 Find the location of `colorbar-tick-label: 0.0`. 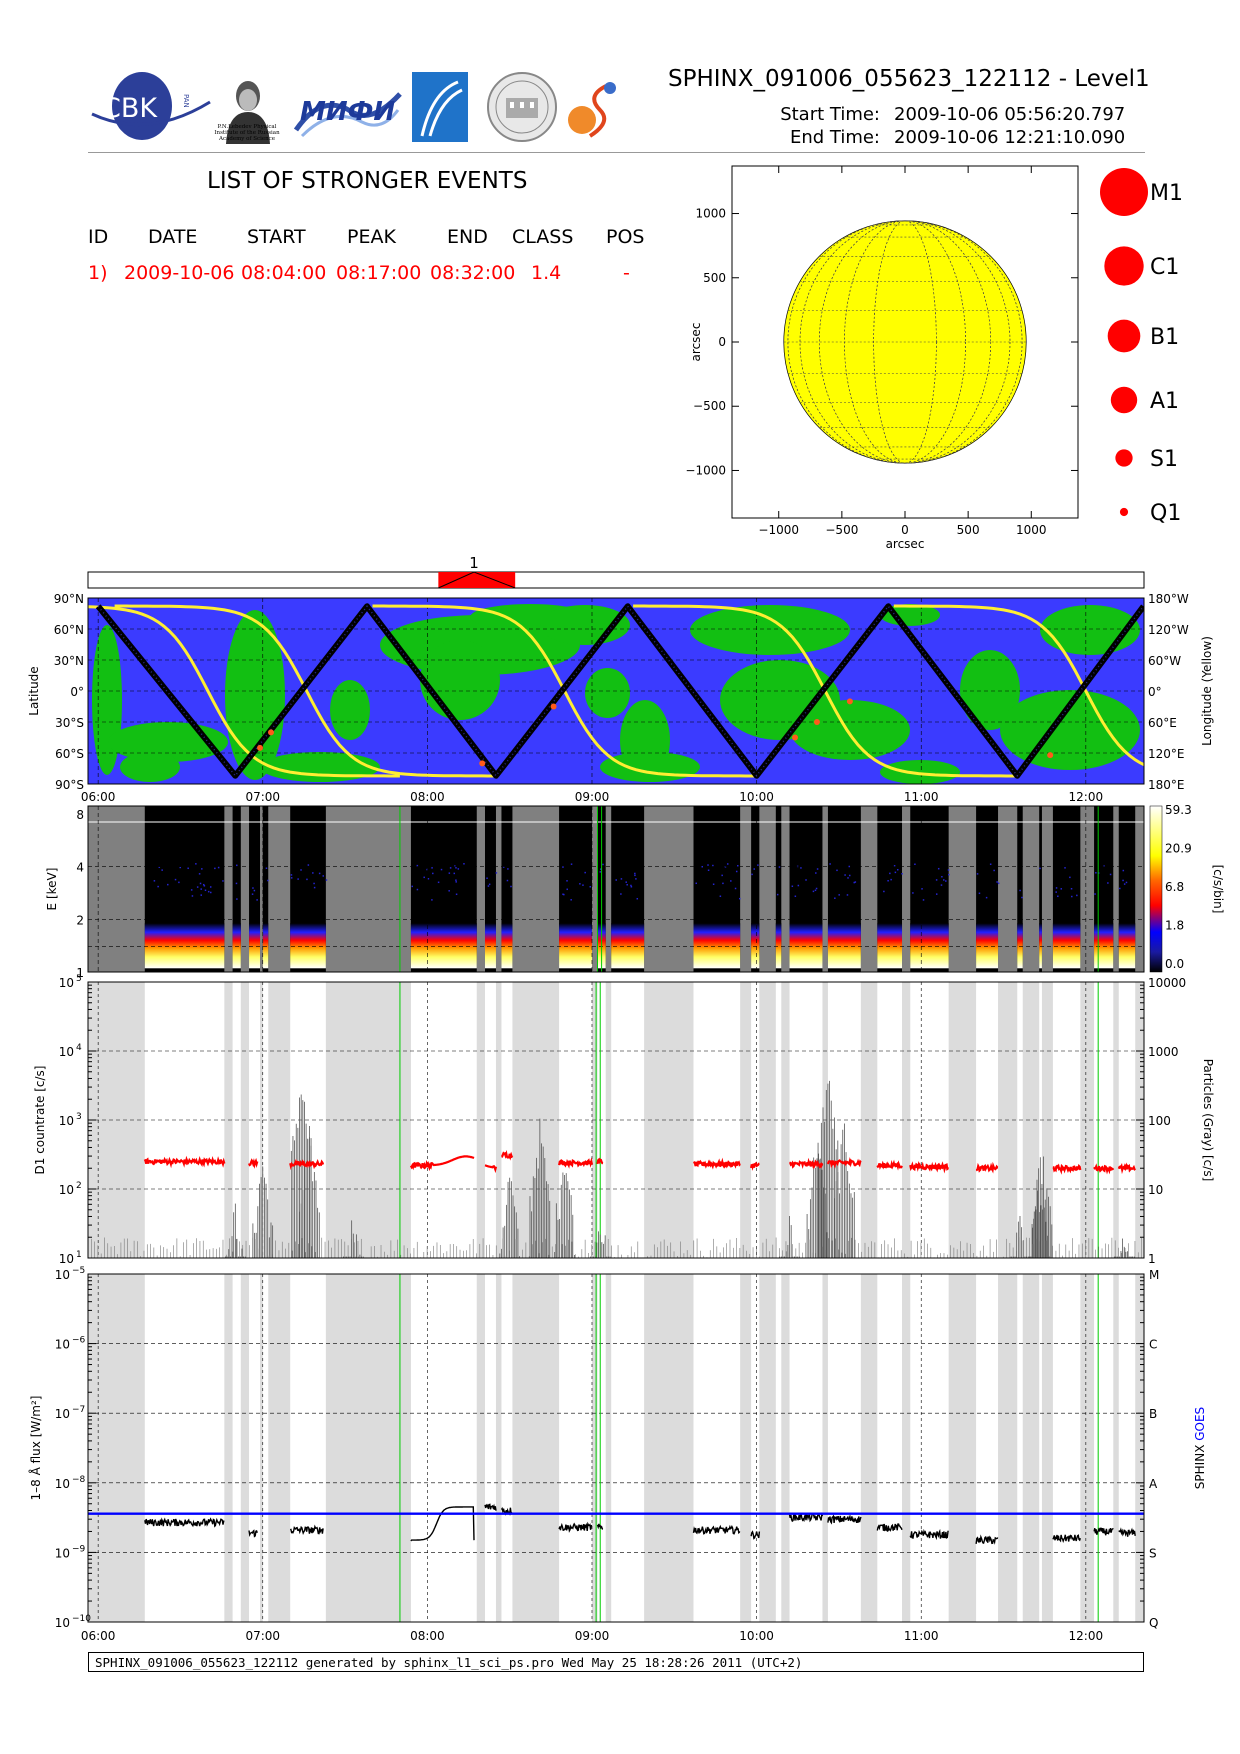

colorbar-tick-label: 0.0 is located at coordinates (1174, 964).